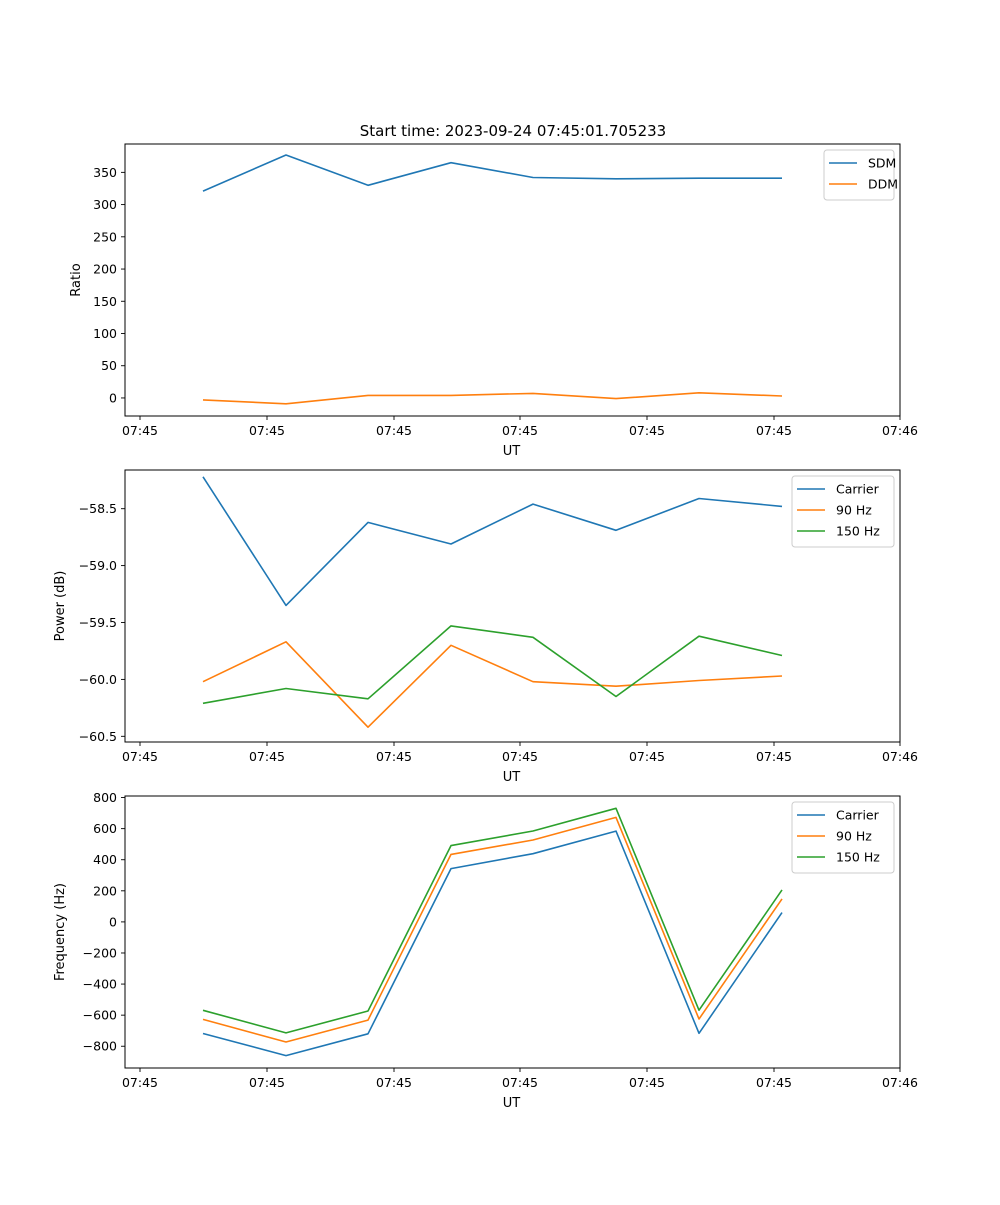 The width and height of the screenshot is (1000, 1205). I want to click on y-tick-label: −800, so click(100, 1046).